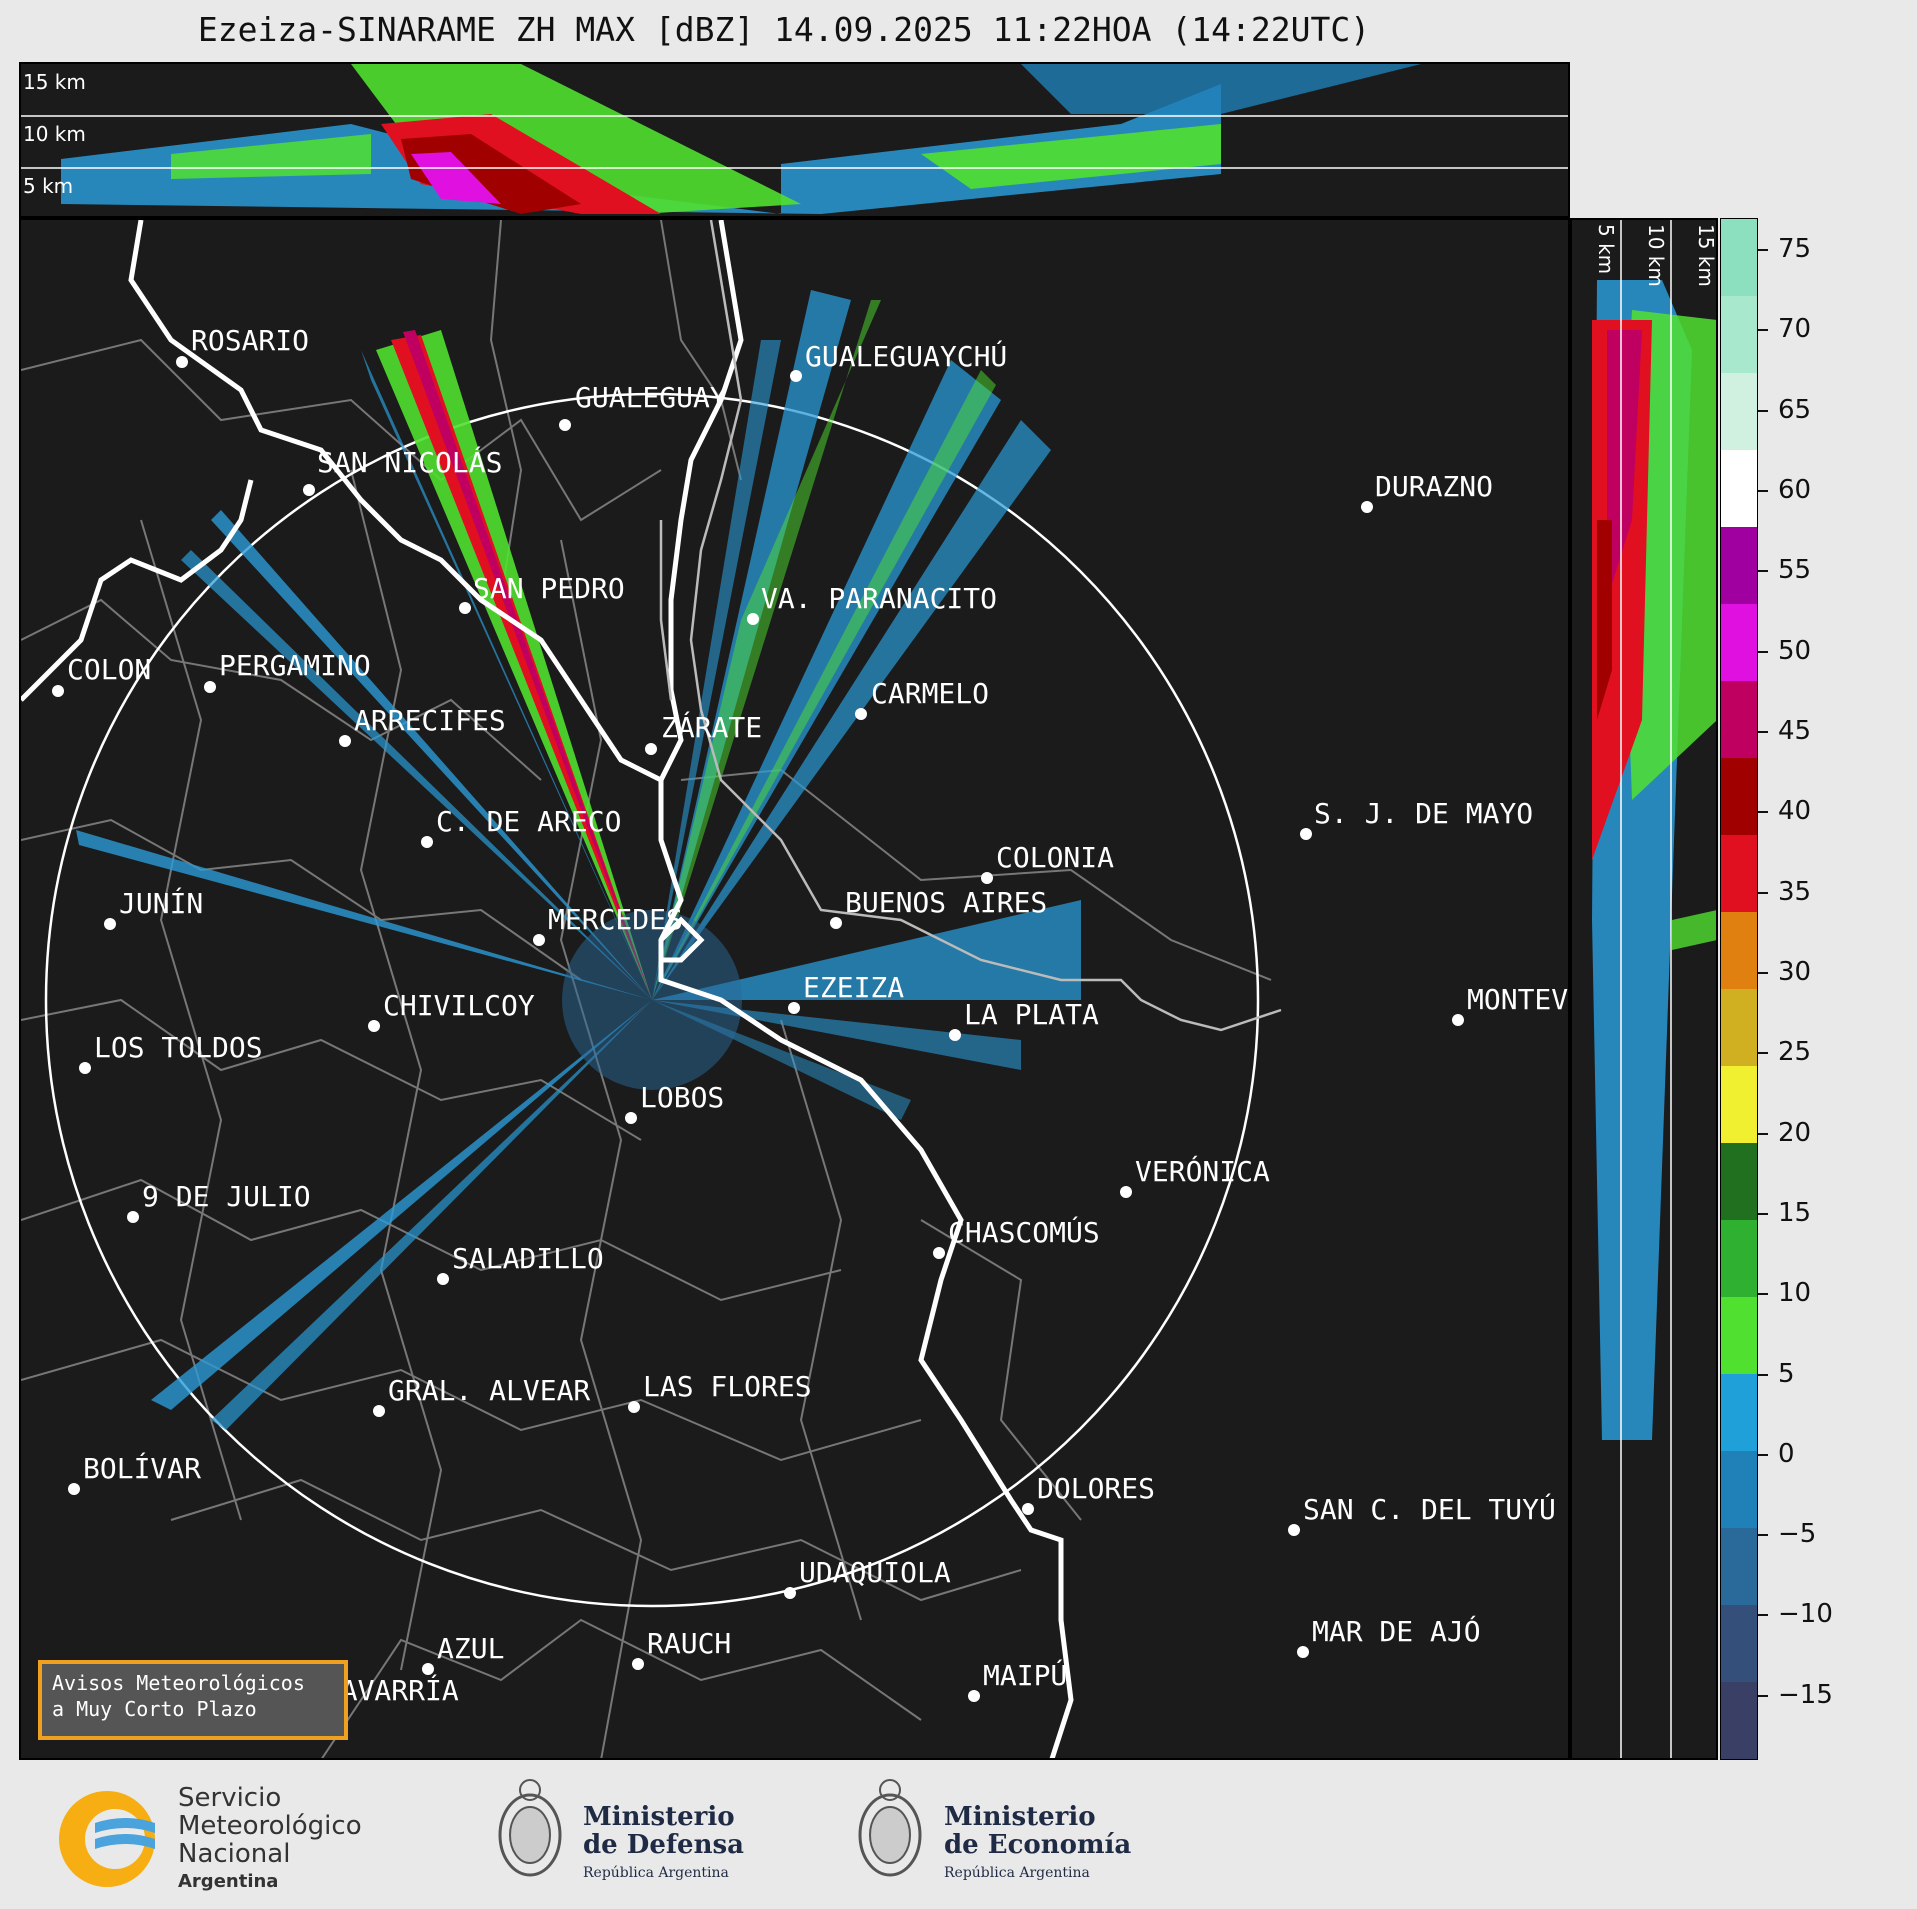 This screenshot has height=1909, width=1917. I want to click on economia-line: República Argentina, so click(1017, 1873).